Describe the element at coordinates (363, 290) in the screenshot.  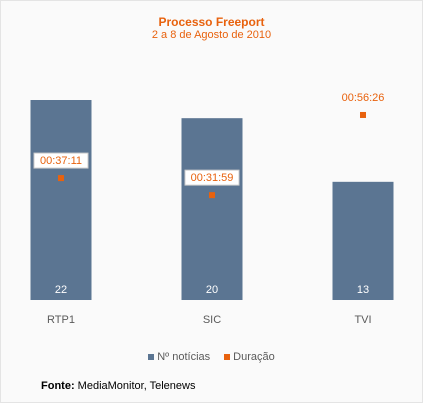
I see `bar-value-label-tvi: 13` at that location.